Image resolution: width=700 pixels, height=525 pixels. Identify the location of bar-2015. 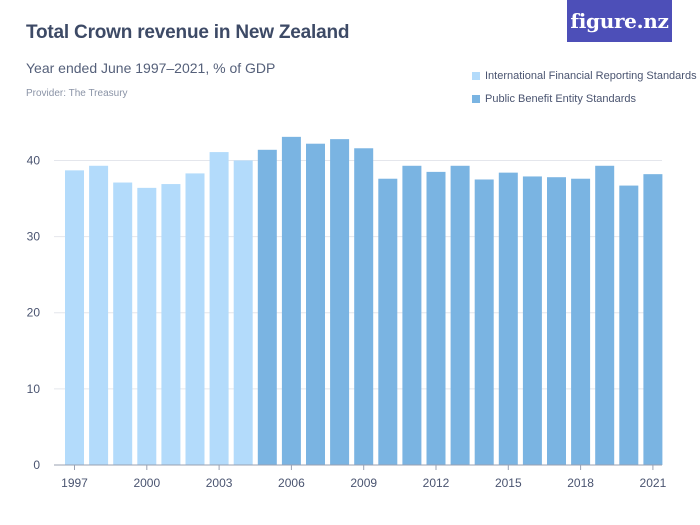
(508, 319).